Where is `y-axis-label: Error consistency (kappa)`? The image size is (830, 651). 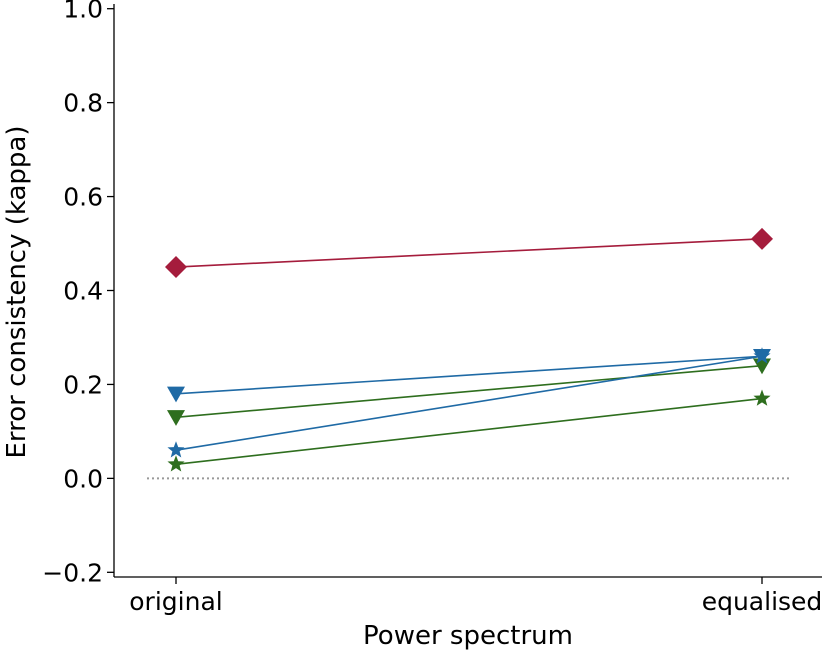
y-axis-label: Error consistency (kappa) is located at coordinates (17, 291).